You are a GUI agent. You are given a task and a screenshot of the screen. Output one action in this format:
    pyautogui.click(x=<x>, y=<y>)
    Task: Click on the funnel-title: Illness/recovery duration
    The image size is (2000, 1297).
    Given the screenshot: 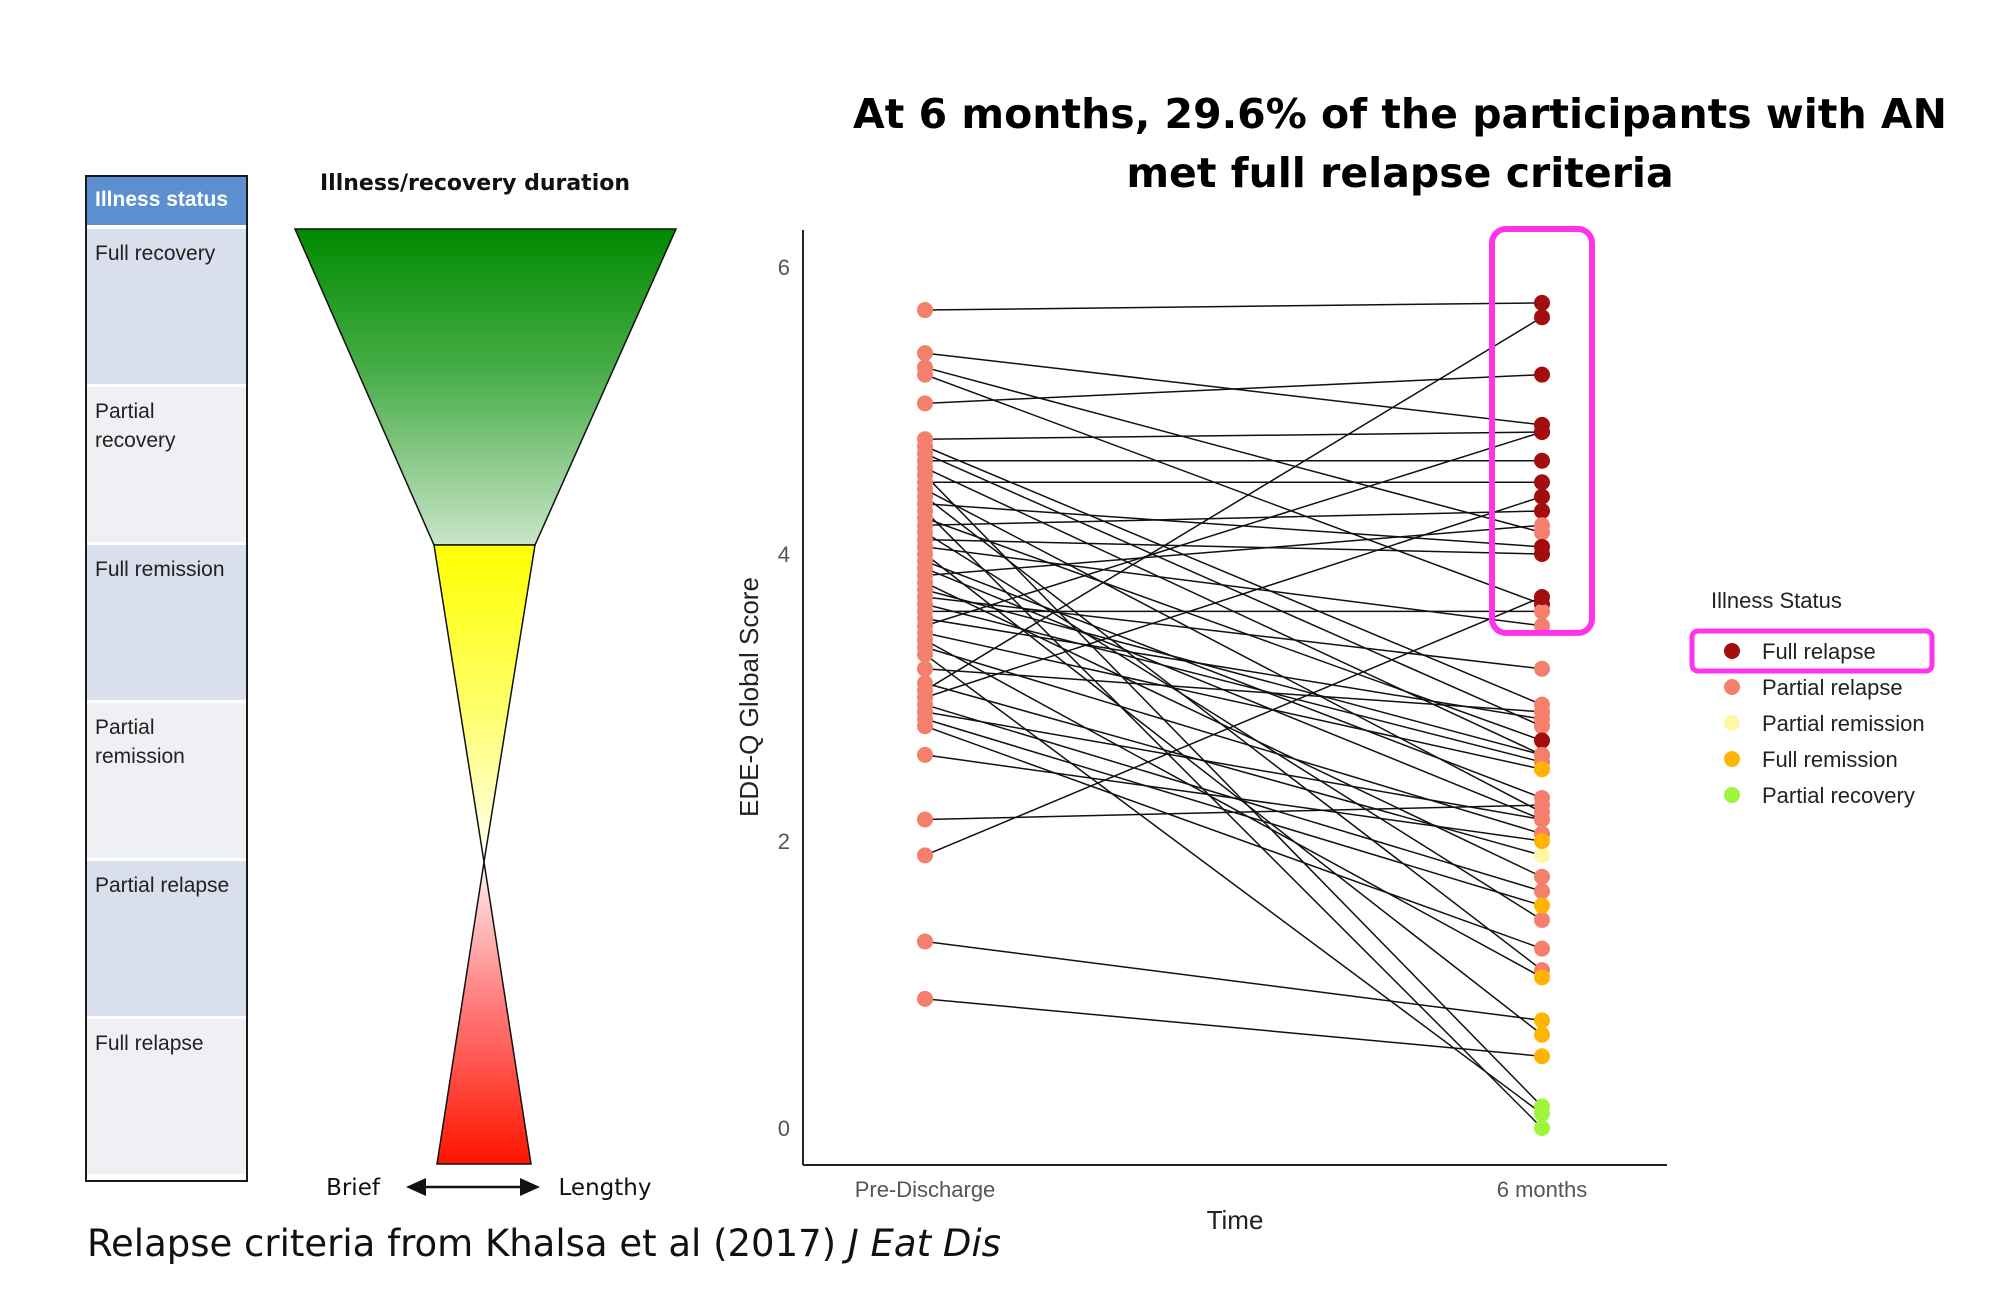 What is the action you would take?
    pyautogui.click(x=475, y=183)
    